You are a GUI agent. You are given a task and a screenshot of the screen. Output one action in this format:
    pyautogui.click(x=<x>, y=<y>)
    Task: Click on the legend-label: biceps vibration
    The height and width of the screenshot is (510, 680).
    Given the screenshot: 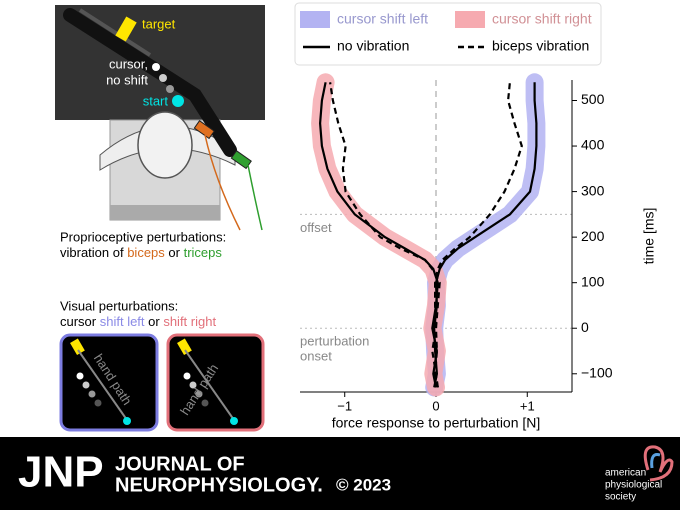 What is the action you would take?
    pyautogui.click(x=540, y=46)
    